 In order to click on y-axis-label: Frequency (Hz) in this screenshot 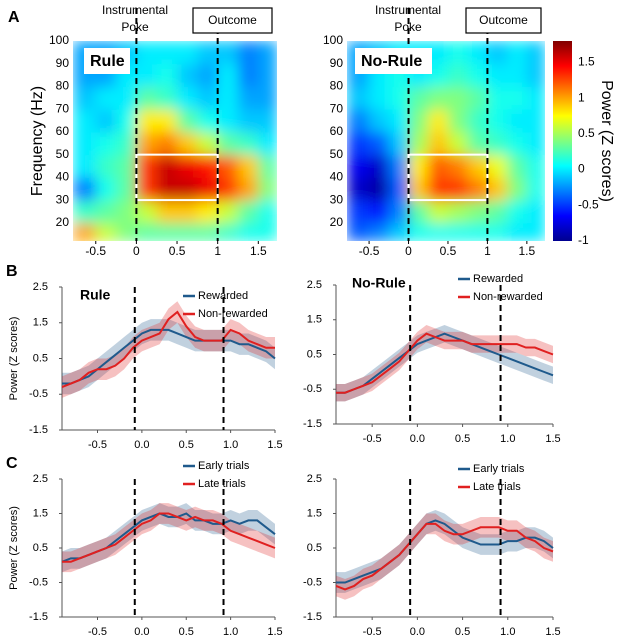, I will do `click(37, 141)`.